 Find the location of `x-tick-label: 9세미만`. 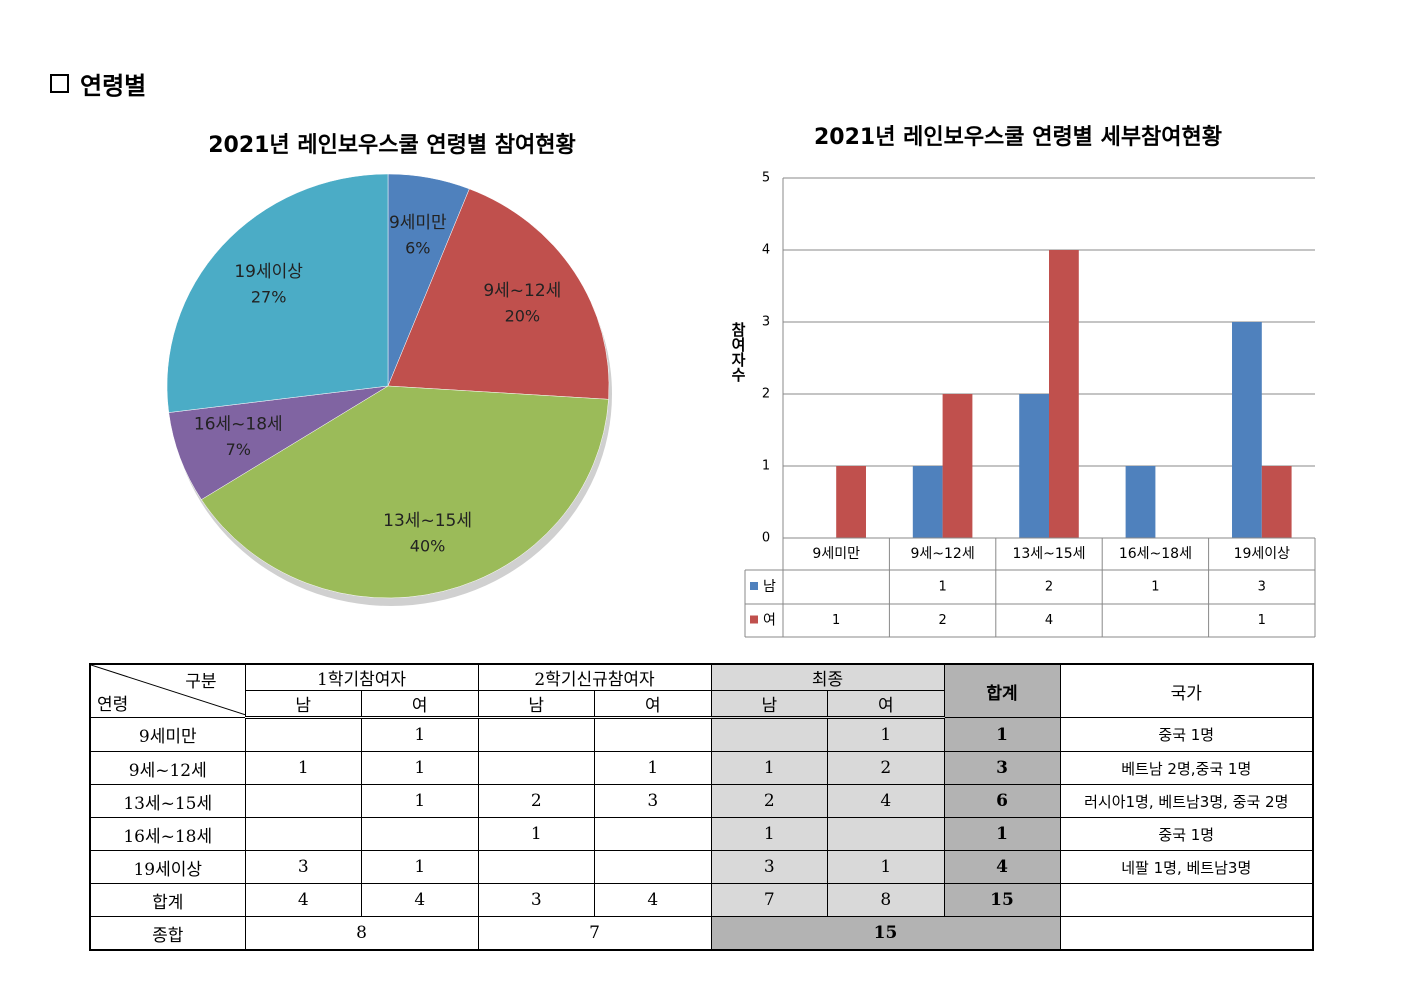

x-tick-label: 9세미만 is located at coordinates (836, 554).